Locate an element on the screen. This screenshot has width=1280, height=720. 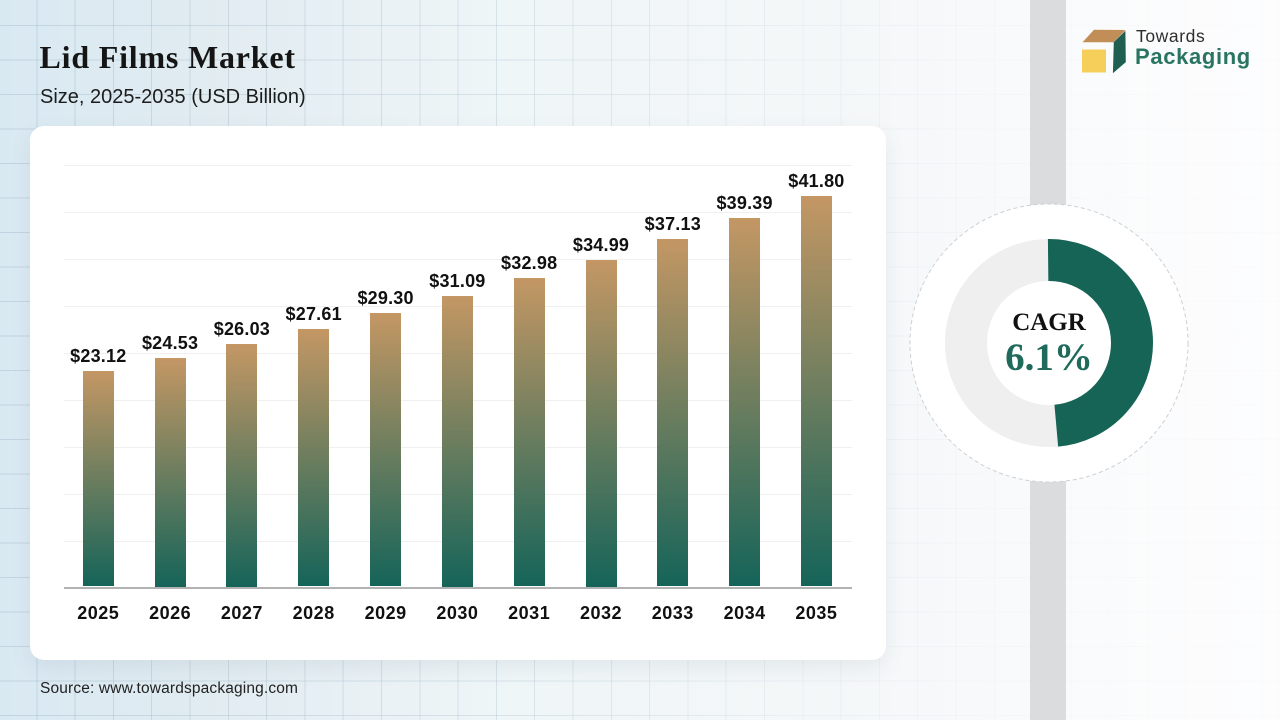
svg-text: 6.1% is located at coordinates (1049, 357).